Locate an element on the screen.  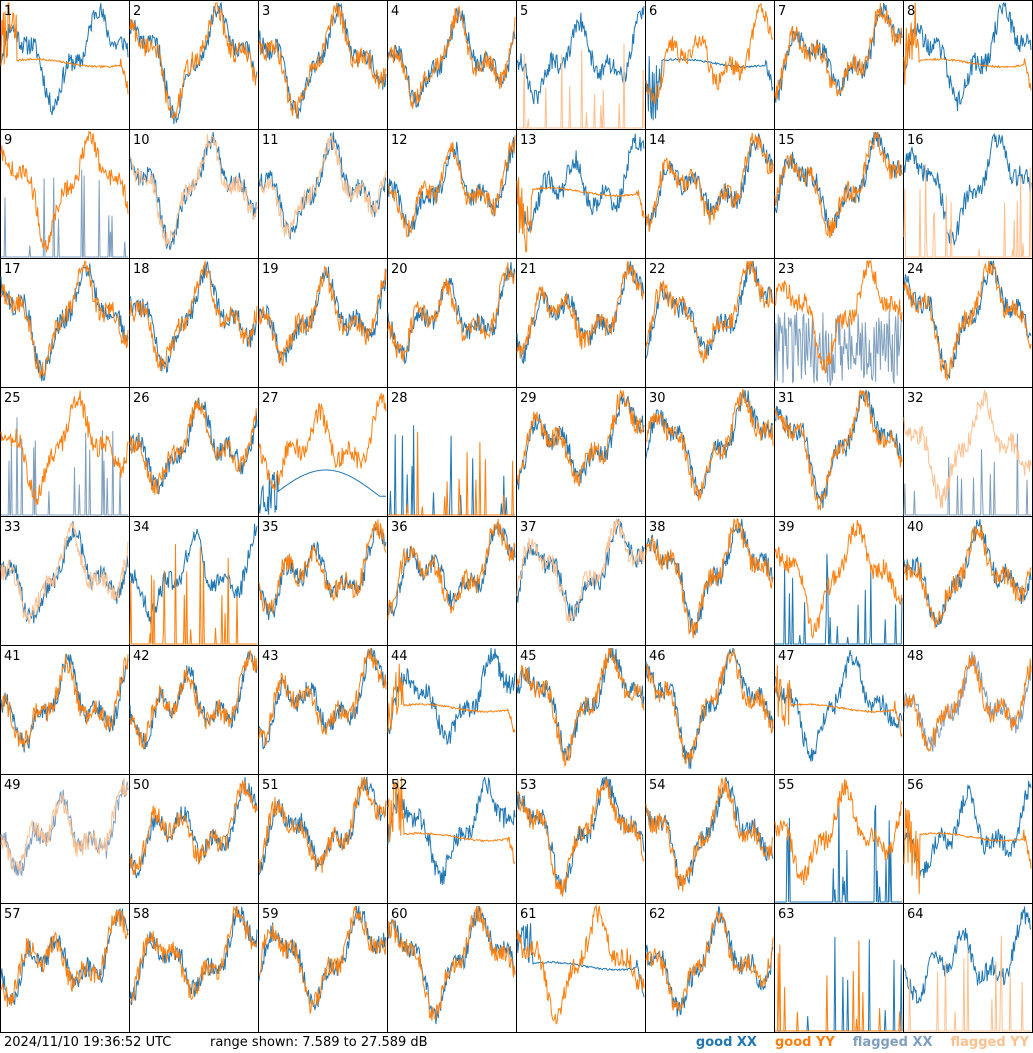
panel-label: 12 is located at coordinates (399, 140).